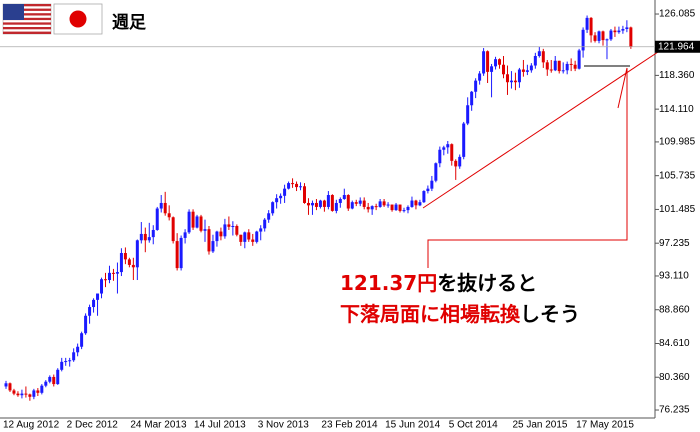 This screenshot has height=432, width=700. I want to click on annotation-text: を抜けると, so click(487, 283).